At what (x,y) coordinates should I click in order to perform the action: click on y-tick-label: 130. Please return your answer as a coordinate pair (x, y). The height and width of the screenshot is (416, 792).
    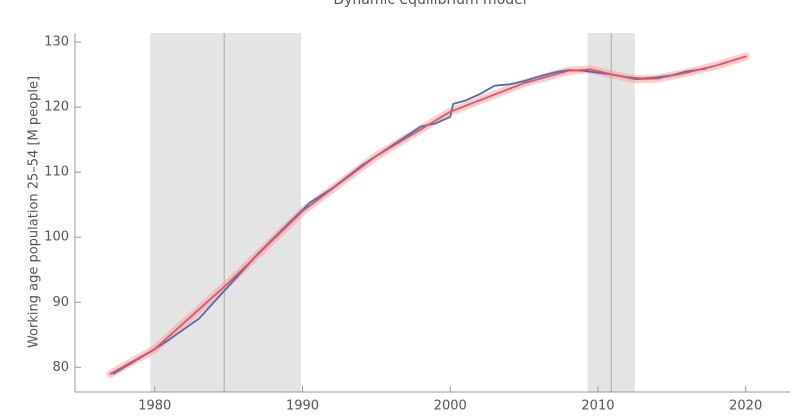
    Looking at the image, I should click on (56, 42).